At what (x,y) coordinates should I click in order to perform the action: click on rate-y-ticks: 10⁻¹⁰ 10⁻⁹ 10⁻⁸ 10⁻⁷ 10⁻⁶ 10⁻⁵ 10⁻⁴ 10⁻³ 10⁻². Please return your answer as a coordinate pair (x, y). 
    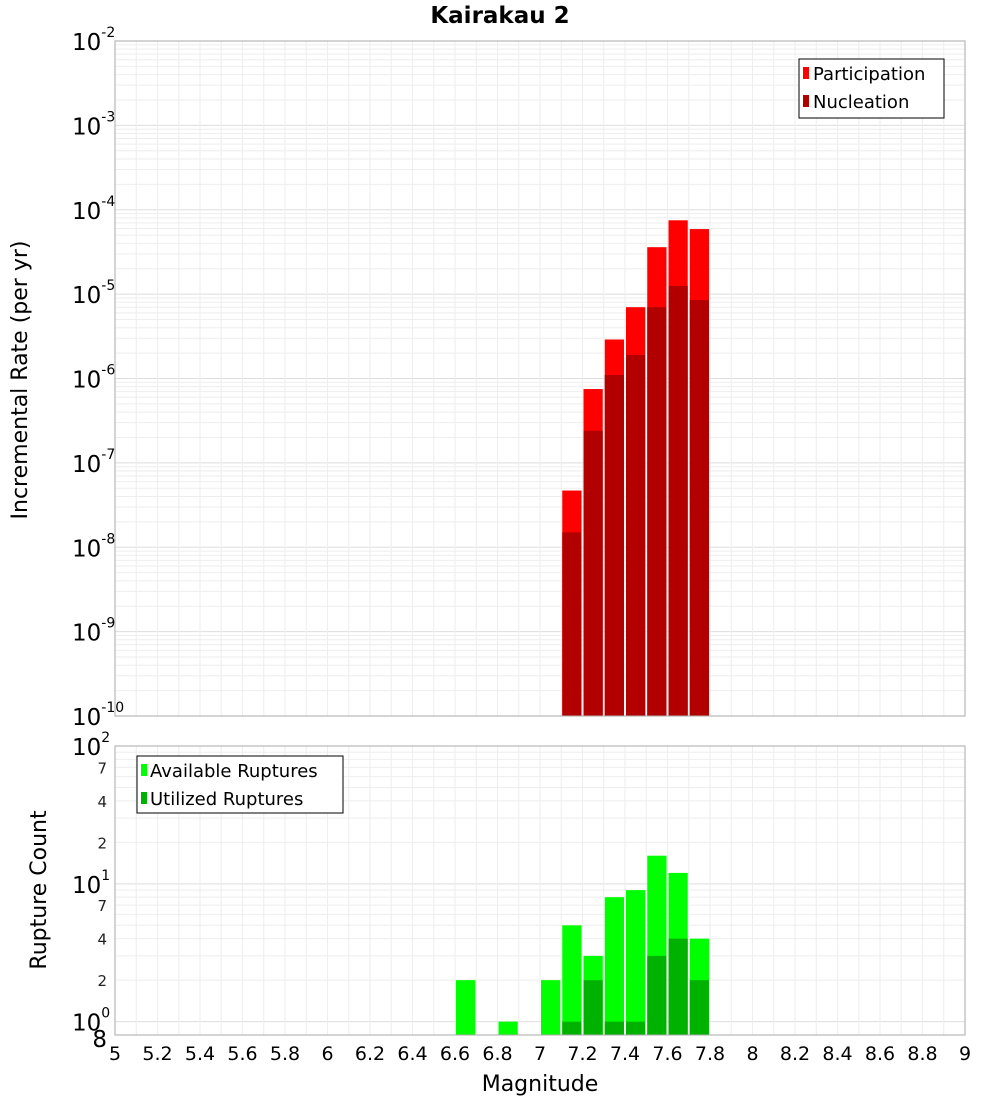
    Looking at the image, I should click on (98, 378).